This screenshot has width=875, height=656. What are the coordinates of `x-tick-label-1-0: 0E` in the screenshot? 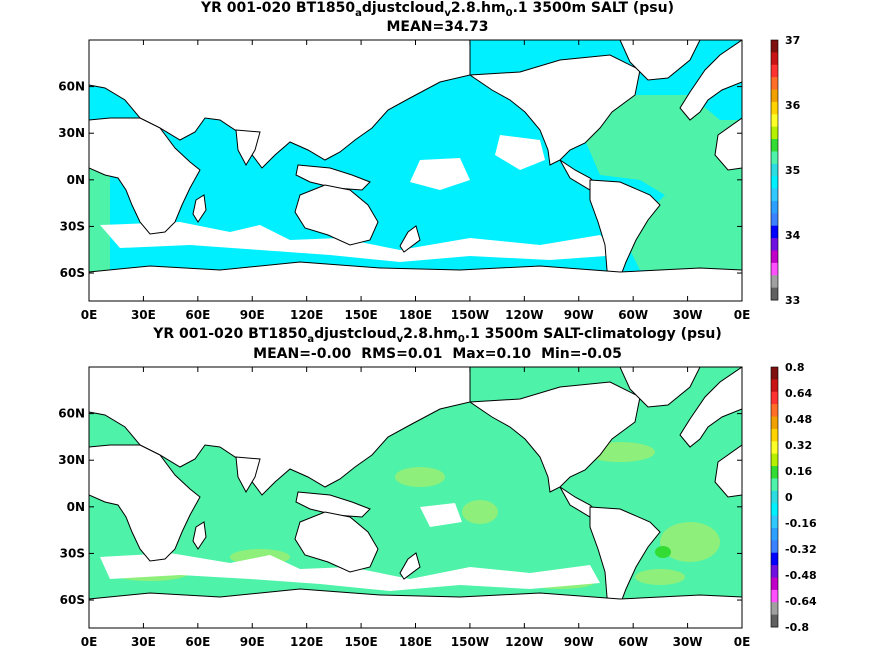 It's located at (89, 642).